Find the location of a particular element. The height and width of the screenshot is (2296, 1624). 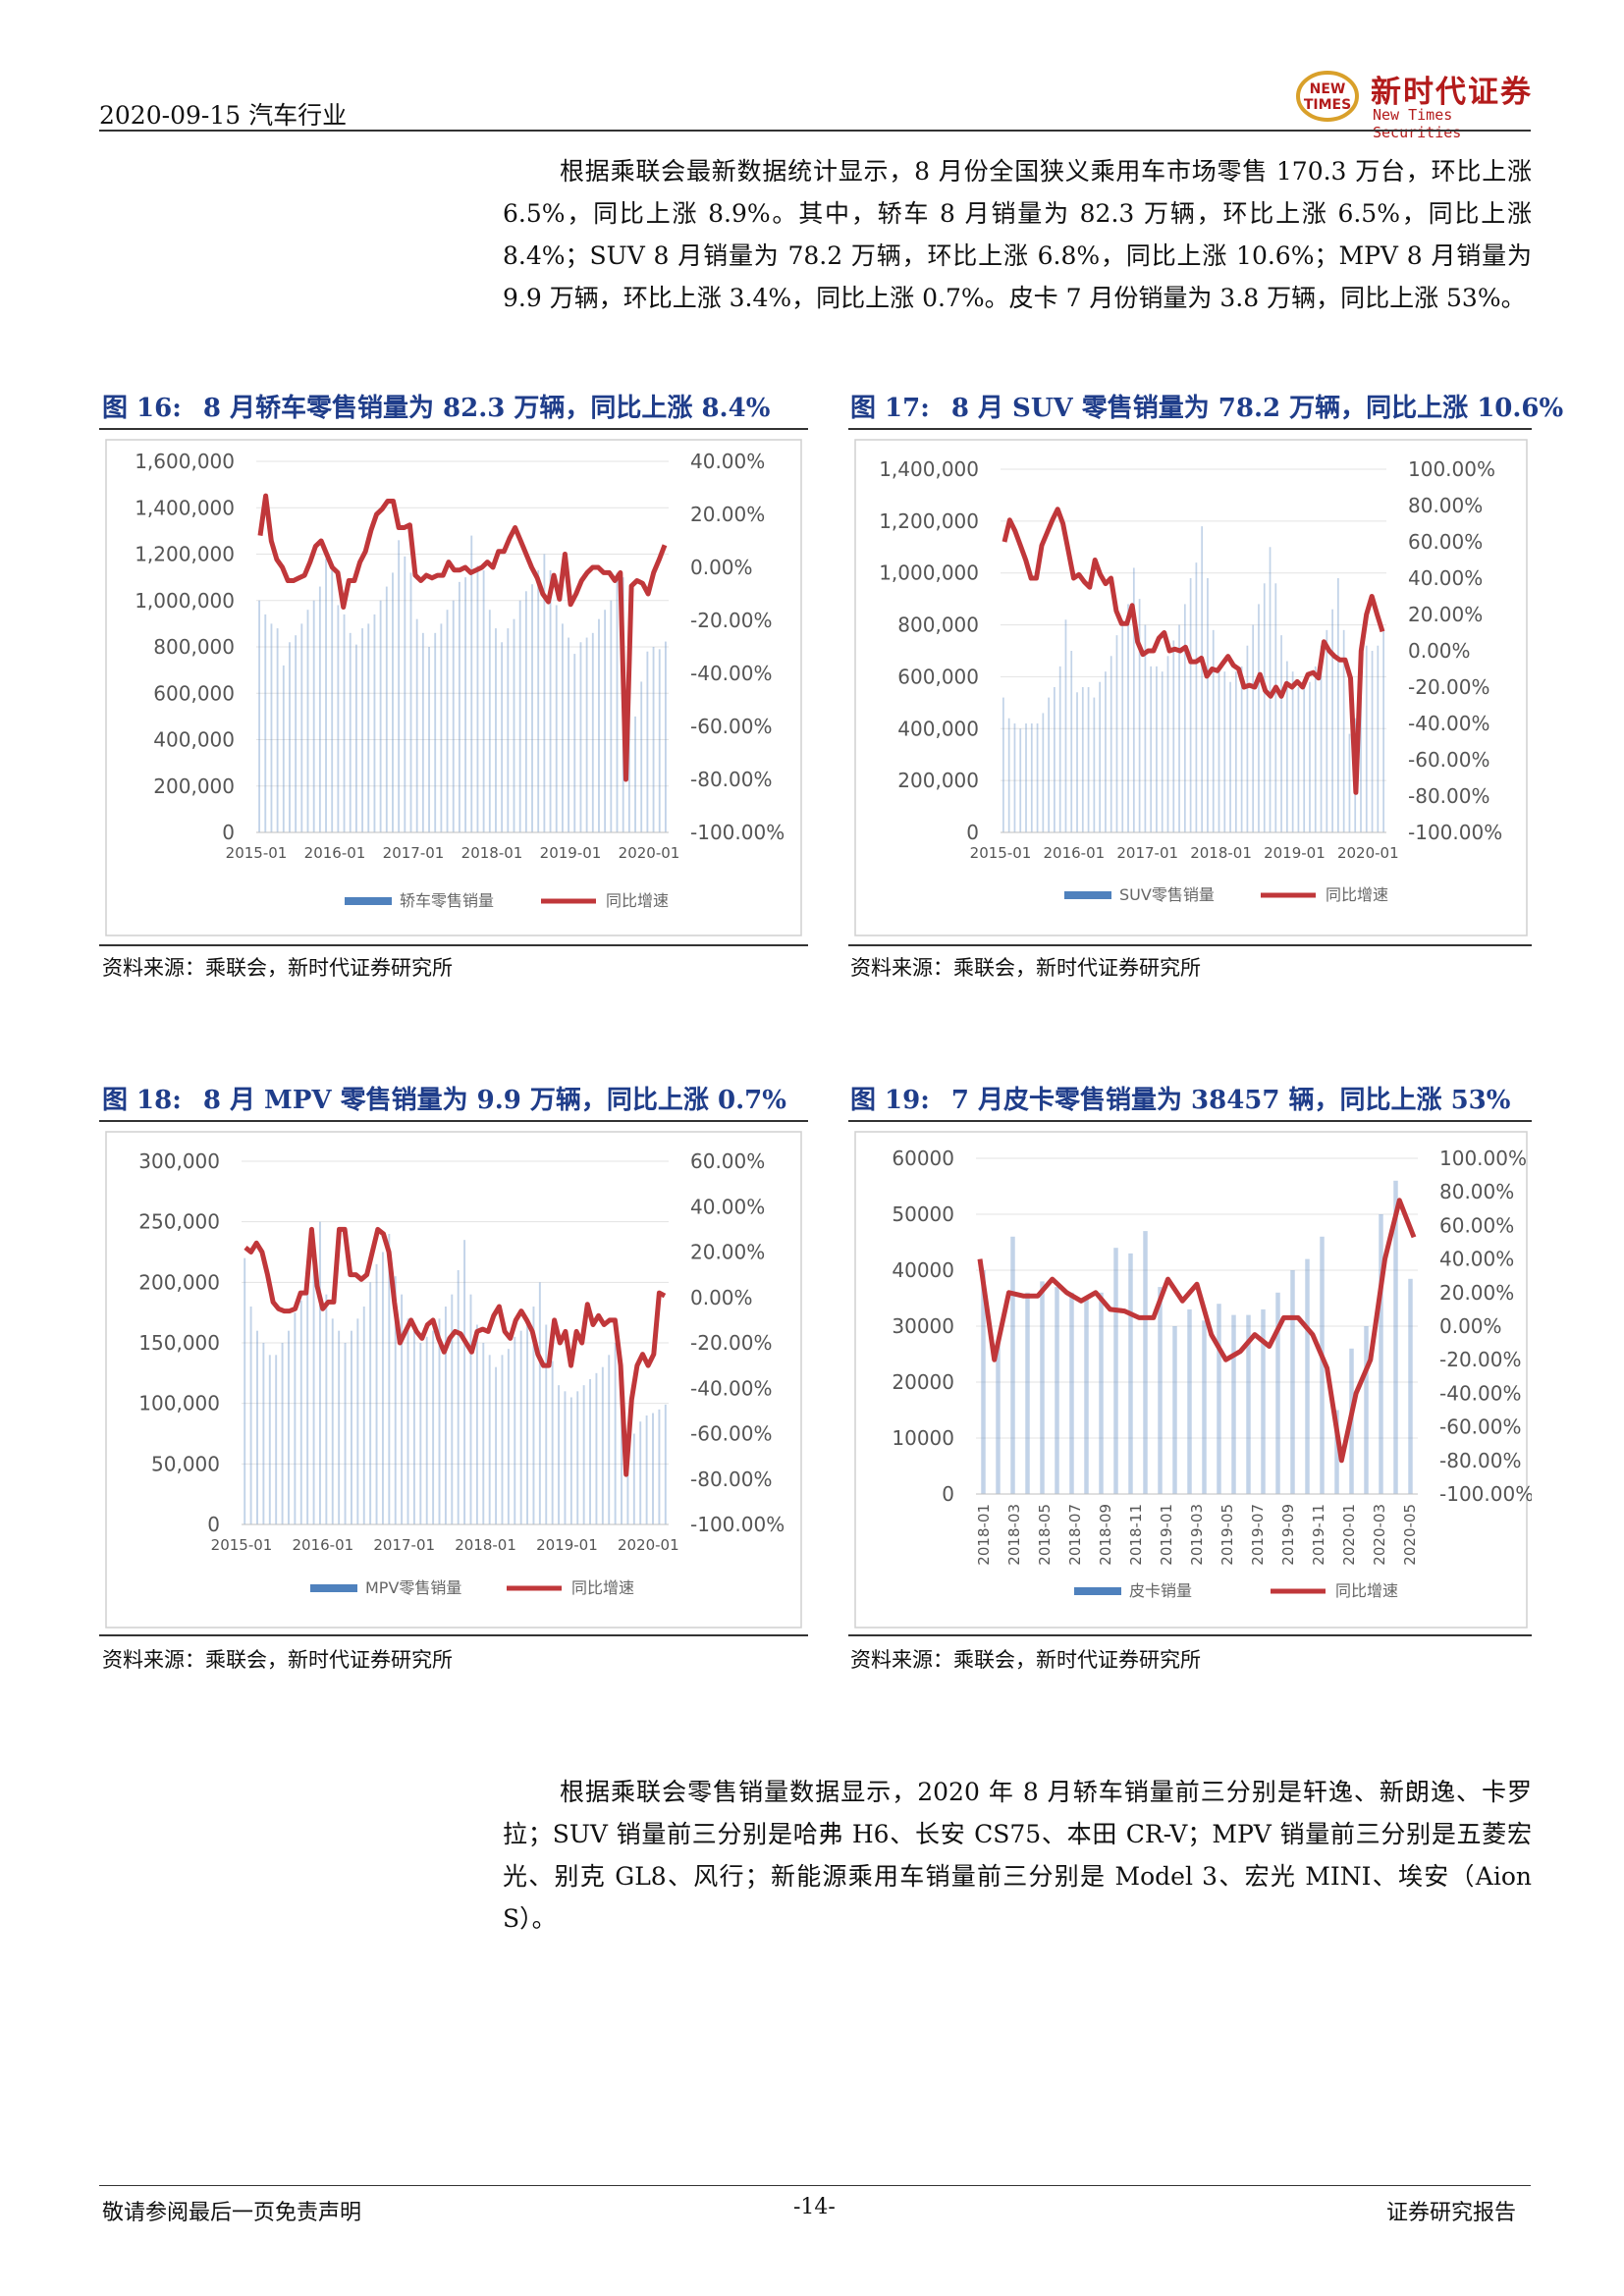

svg-text: TIMES is located at coordinates (1327, 105).